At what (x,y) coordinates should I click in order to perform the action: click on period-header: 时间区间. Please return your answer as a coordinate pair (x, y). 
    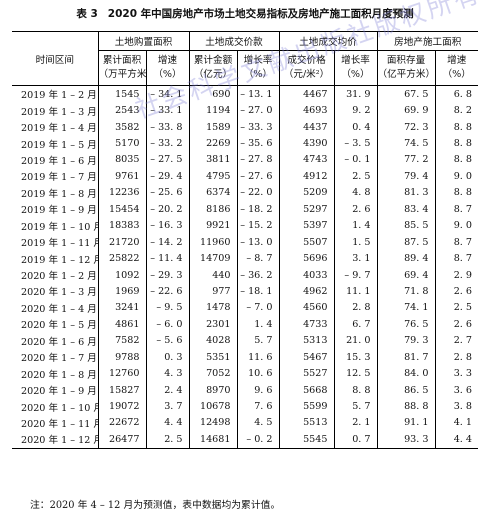
    Looking at the image, I should click on (55, 58).